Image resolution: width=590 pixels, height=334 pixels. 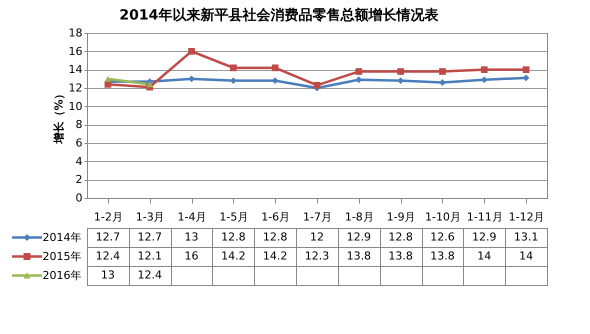 I want to click on y-tick-label: 14, so click(x=75, y=69).